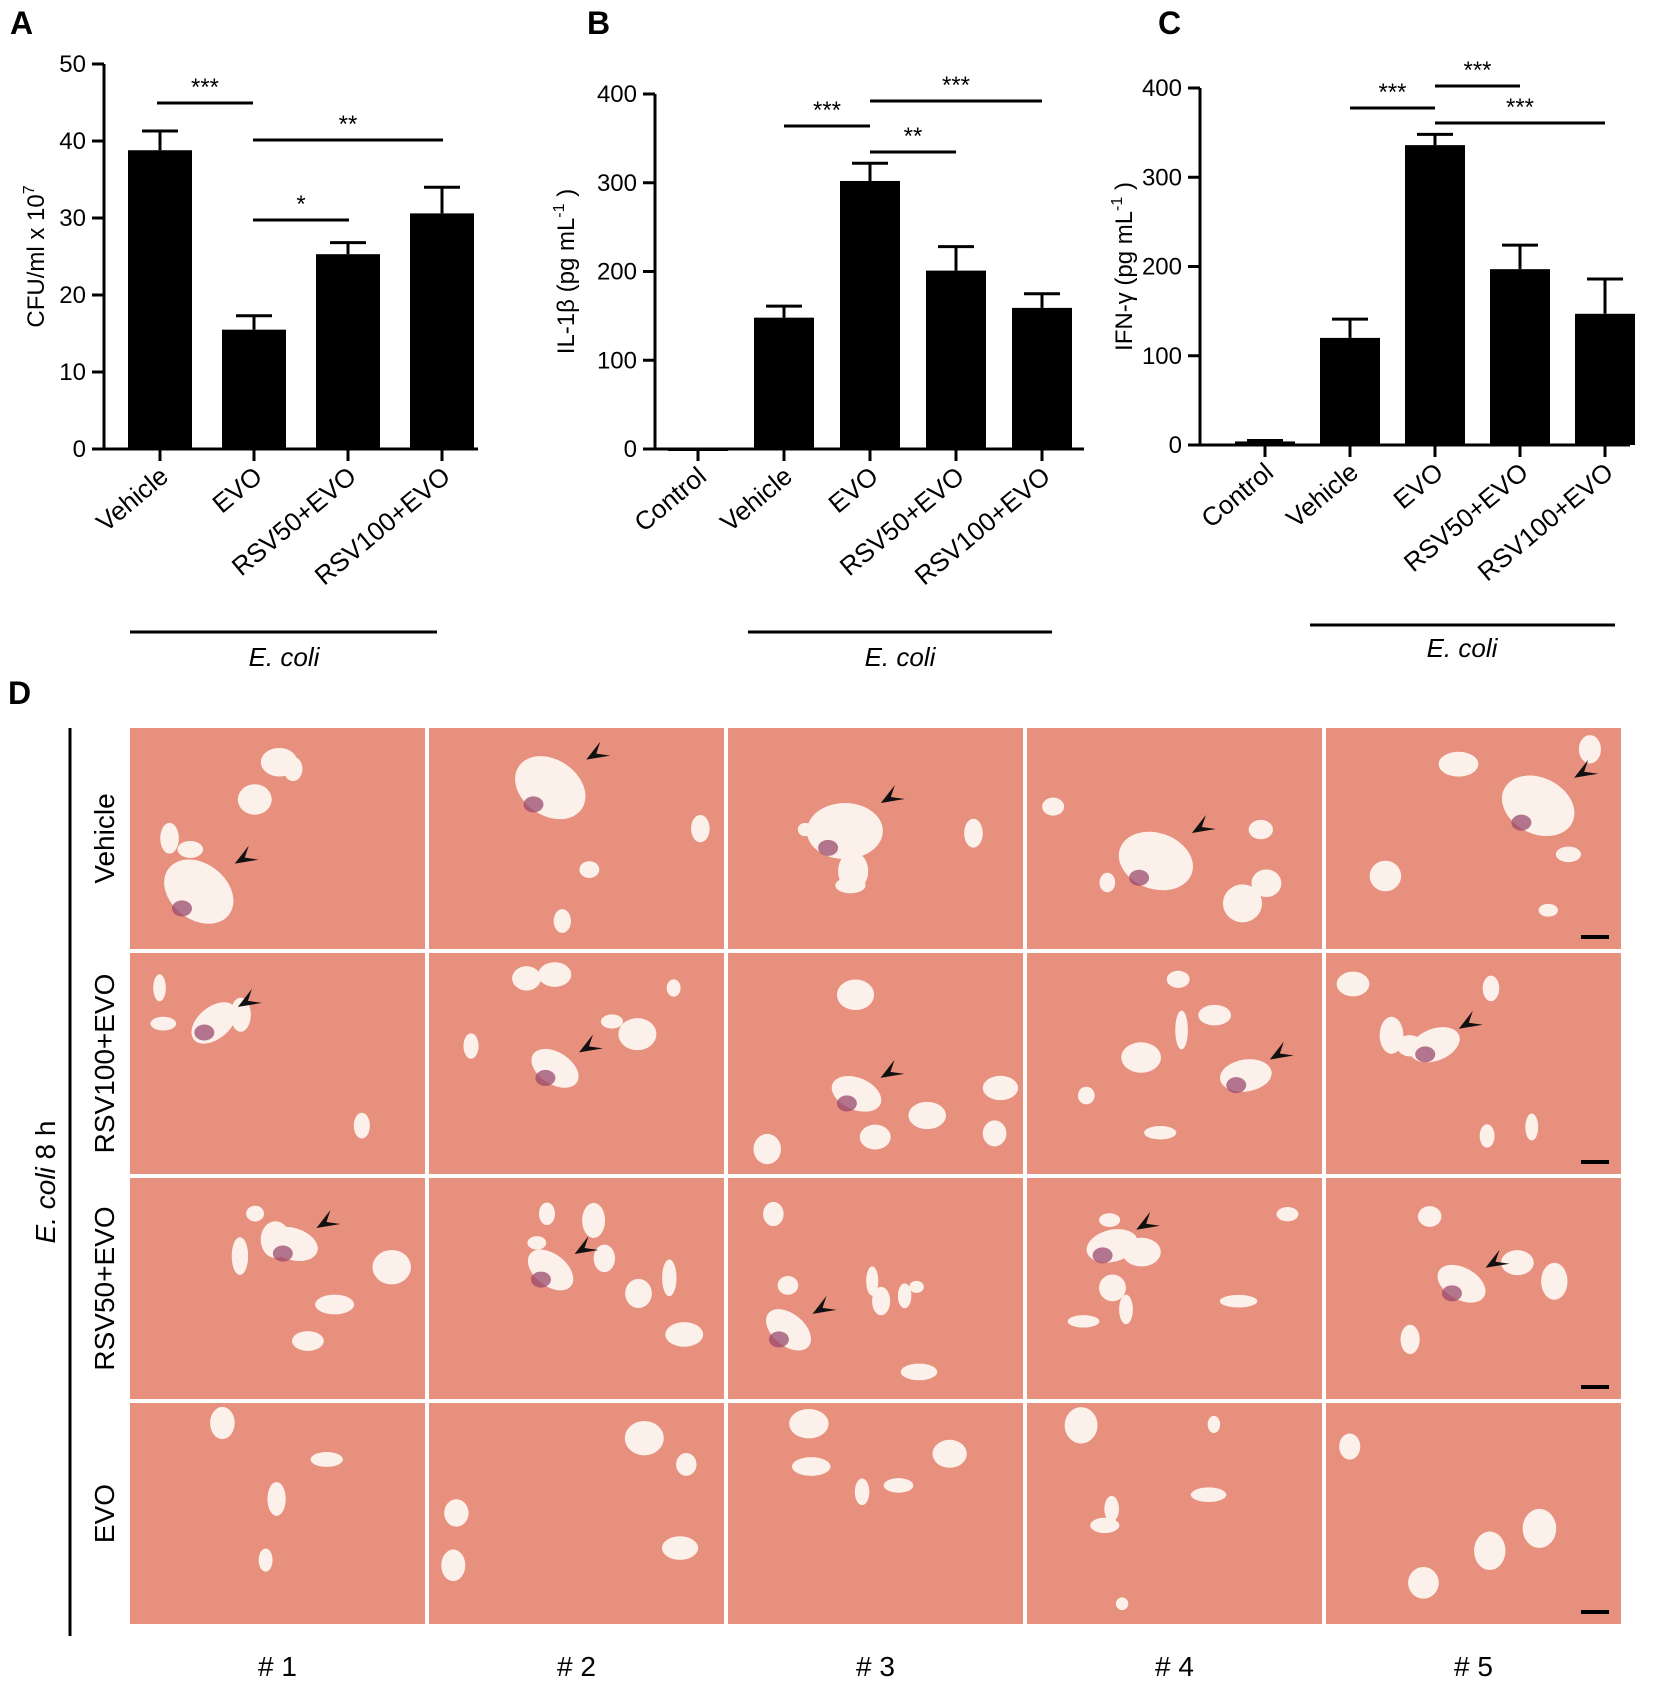 Image resolution: width=1667 pixels, height=1684 pixels. Describe the element at coordinates (1175, 445) in the screenshot. I see `y-tick-label-c: 0` at that location.